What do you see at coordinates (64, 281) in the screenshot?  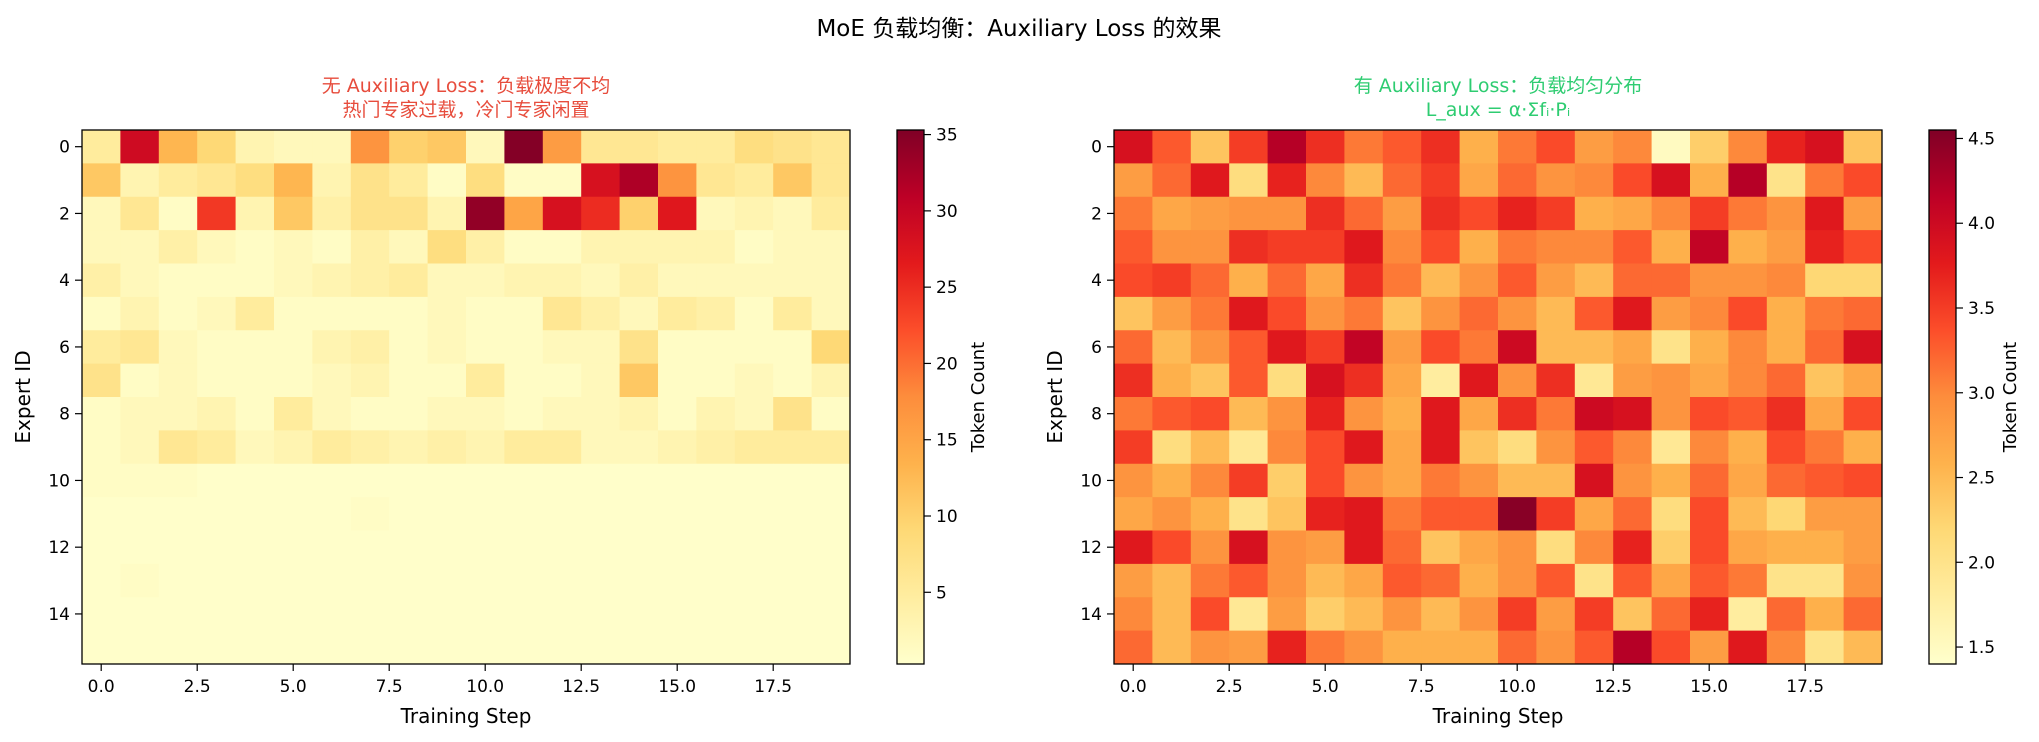 I see `y-tick-label: 4` at bounding box center [64, 281].